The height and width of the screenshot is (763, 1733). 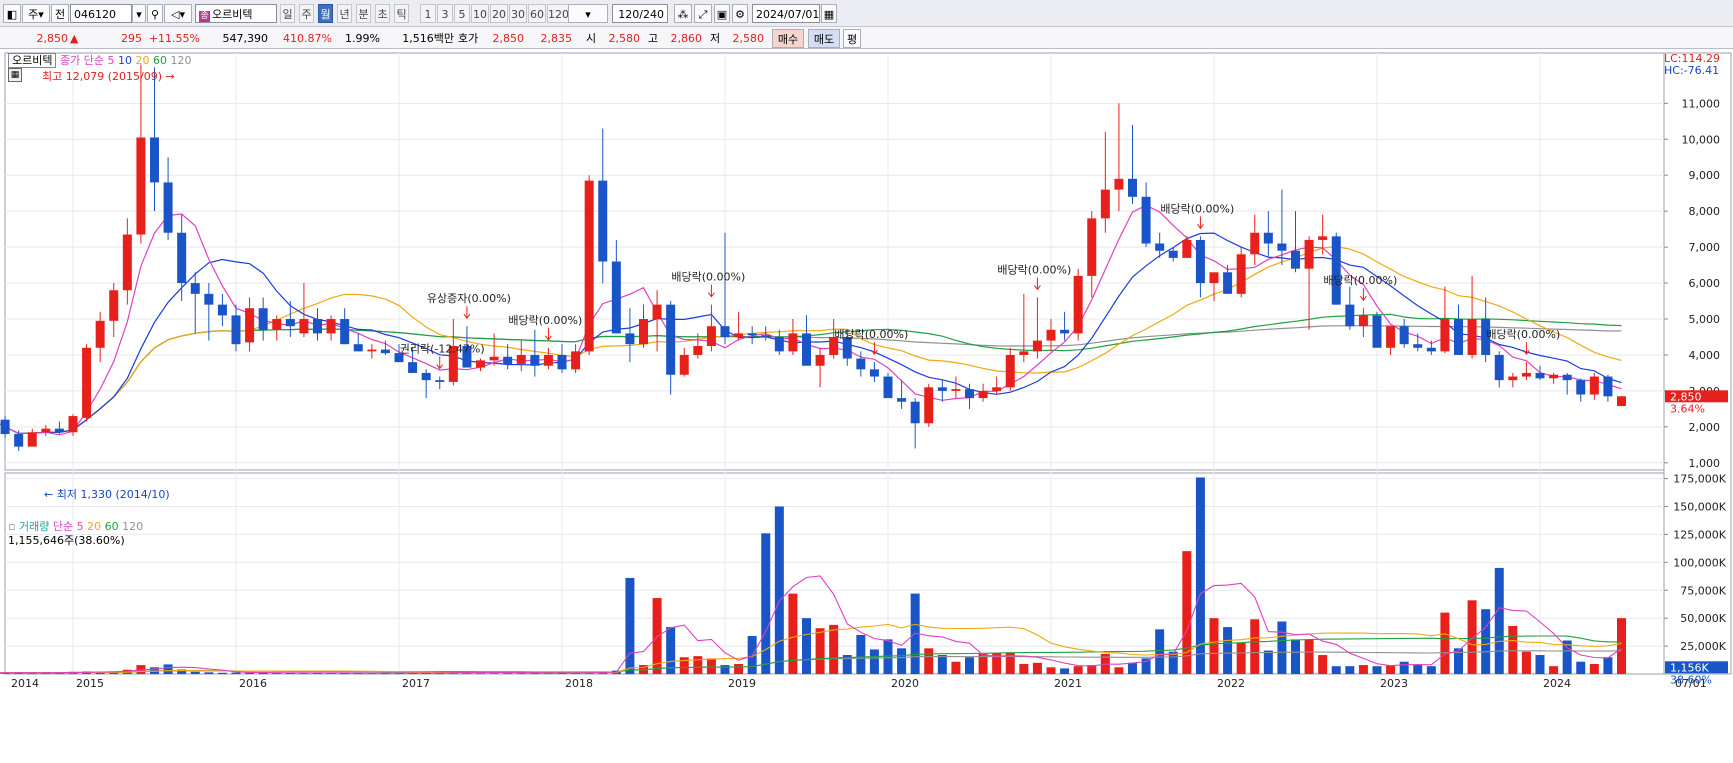 What do you see at coordinates (344, 13) in the screenshot?
I see `period-tab-3: 년` at bounding box center [344, 13].